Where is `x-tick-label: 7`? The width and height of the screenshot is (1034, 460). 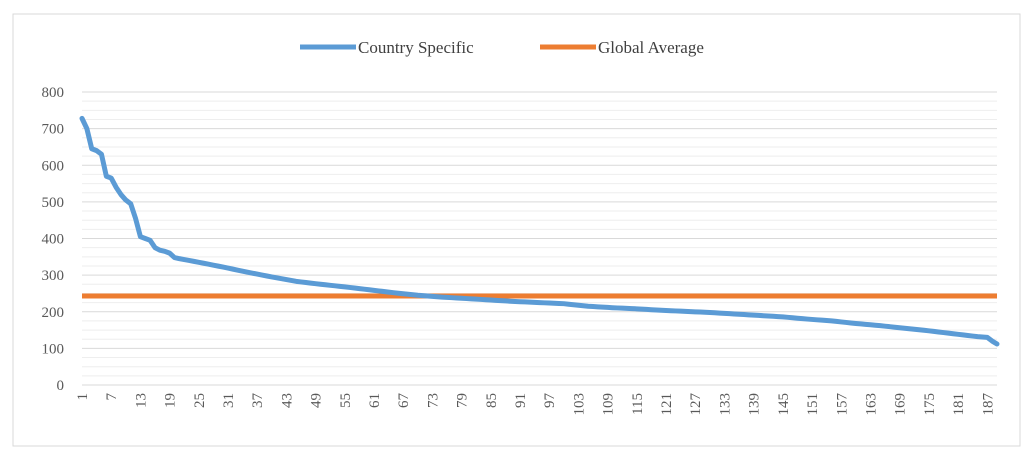
x-tick-label: 7 is located at coordinates (112, 397).